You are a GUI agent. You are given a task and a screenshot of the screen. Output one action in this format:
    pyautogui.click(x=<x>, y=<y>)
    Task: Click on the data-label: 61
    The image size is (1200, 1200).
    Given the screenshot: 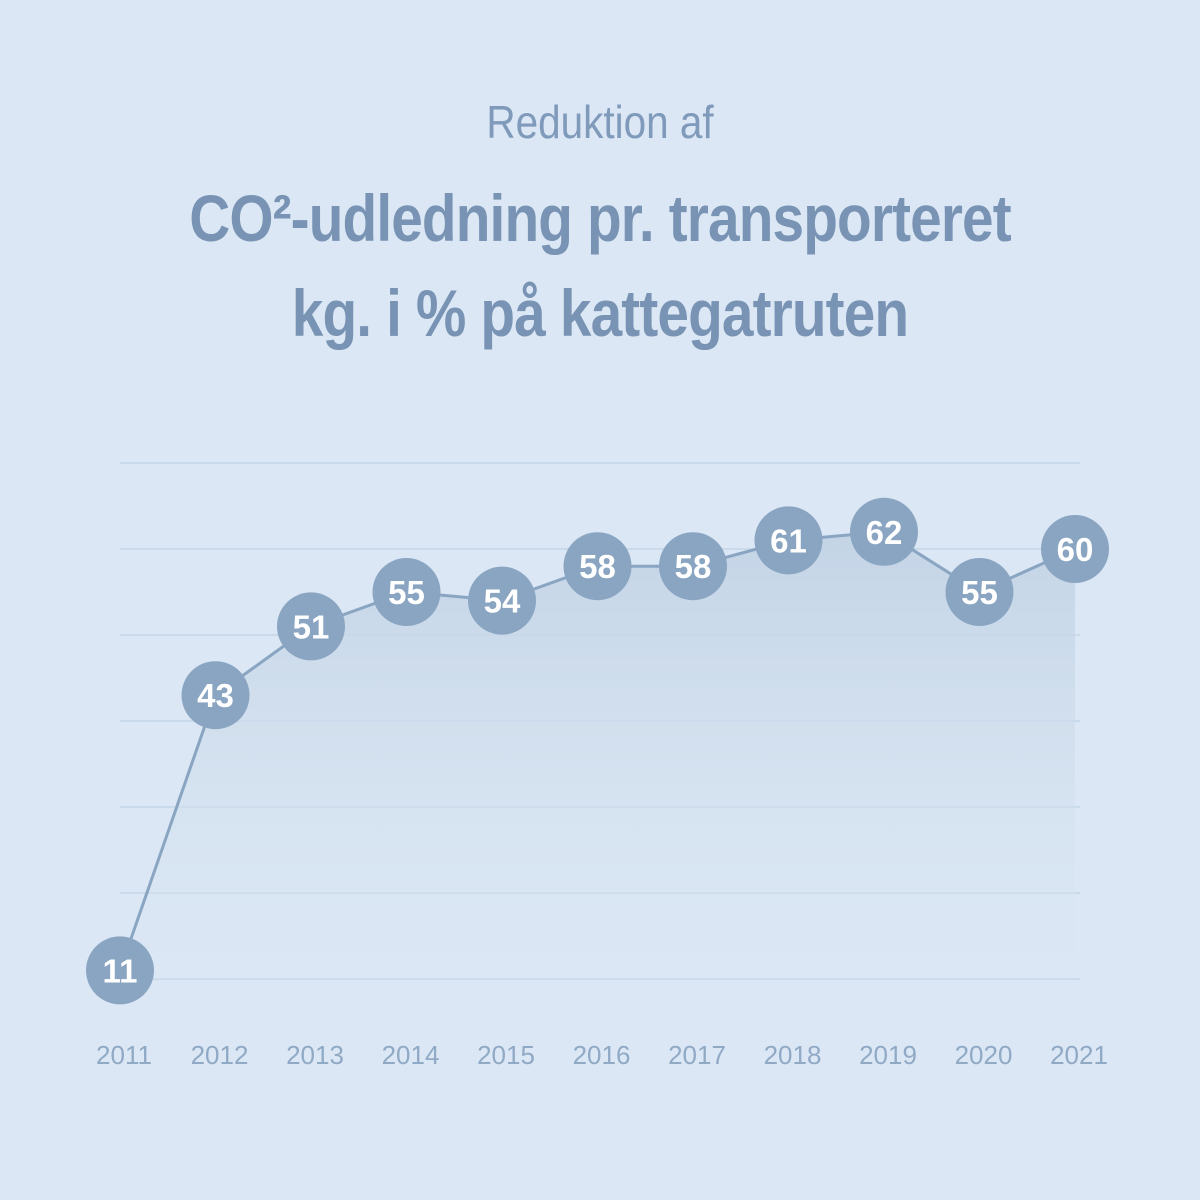 What is the action you would take?
    pyautogui.click(x=788, y=540)
    